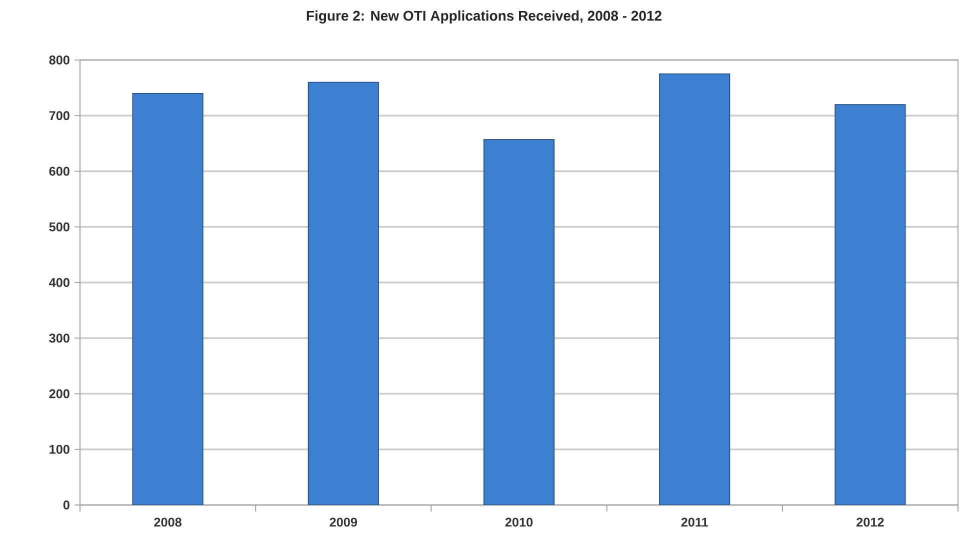  I want to click on y-tick-label: 400, so click(59, 282).